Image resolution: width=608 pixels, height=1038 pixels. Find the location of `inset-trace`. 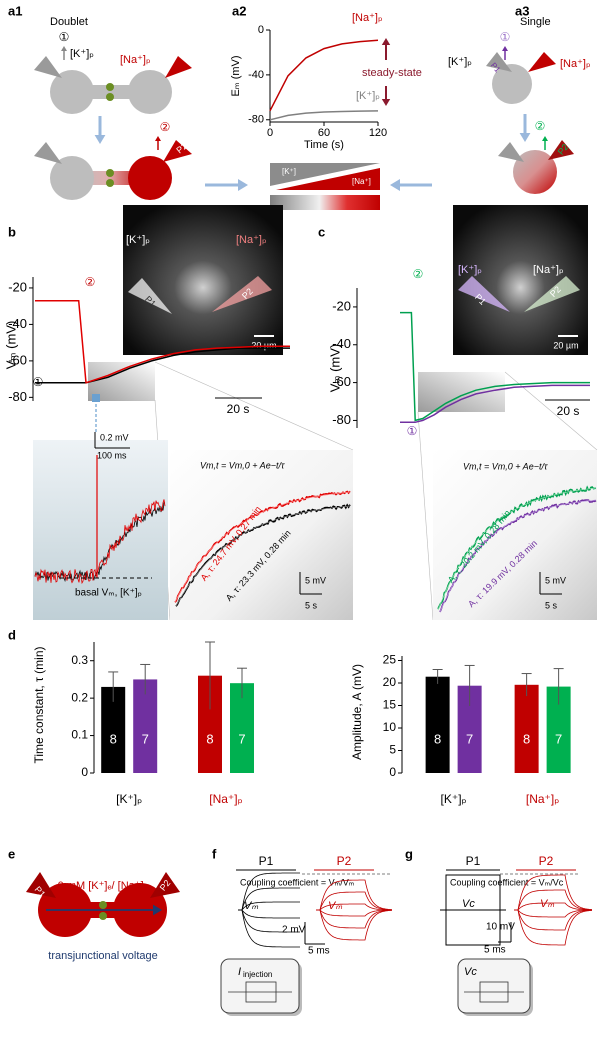

inset-trace is located at coordinates (100, 542).